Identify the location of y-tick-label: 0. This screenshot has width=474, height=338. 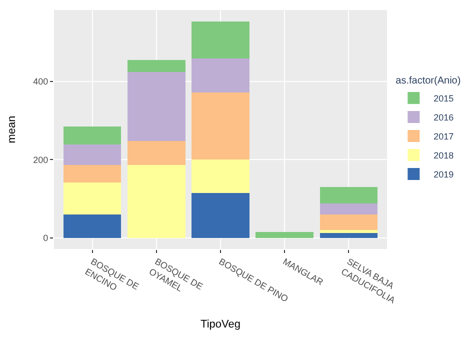
(45, 238).